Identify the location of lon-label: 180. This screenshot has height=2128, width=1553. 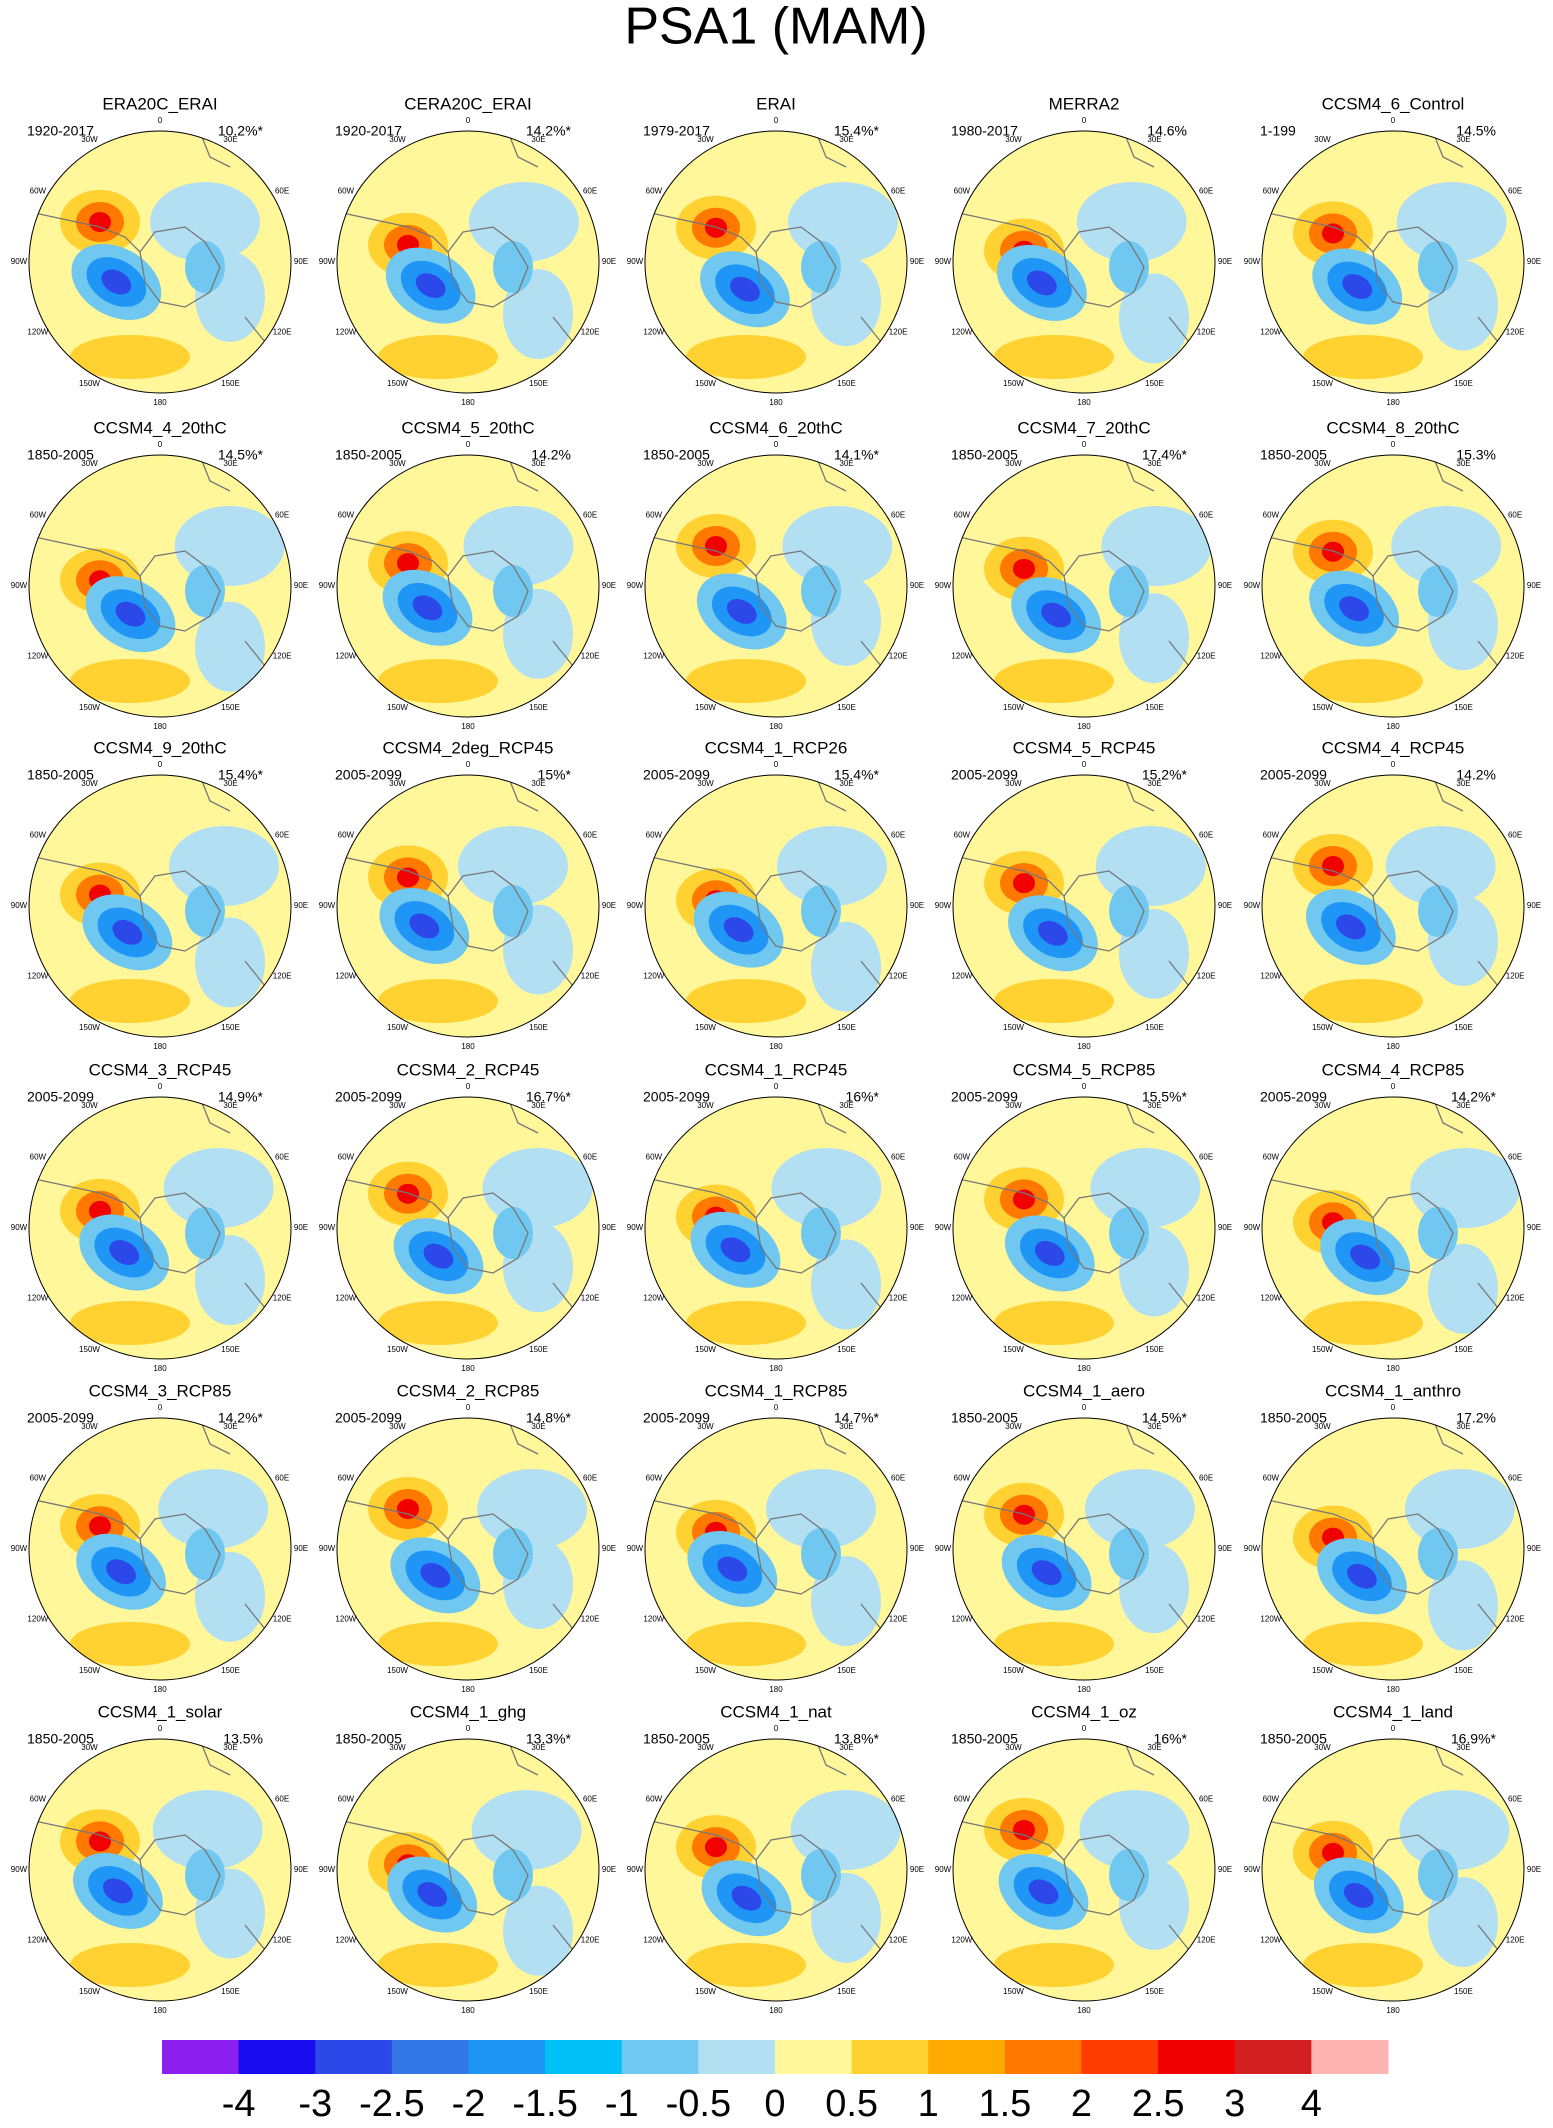
(1393, 1368).